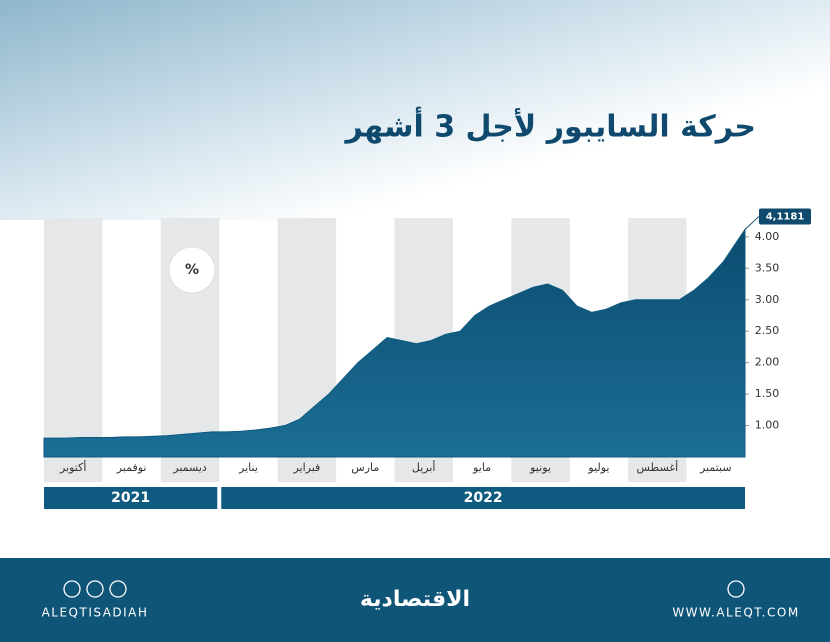 The height and width of the screenshot is (642, 830). What do you see at coordinates (752, 223) in the screenshot?
I see `value-label-leader` at bounding box center [752, 223].